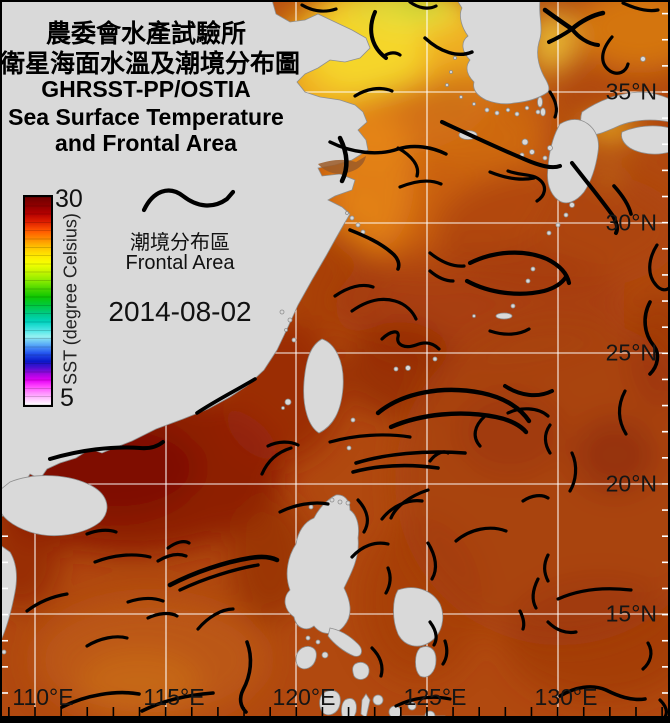 The height and width of the screenshot is (723, 670). What do you see at coordinates (323, 386) in the screenshot?
I see `land-taiwan` at bounding box center [323, 386].